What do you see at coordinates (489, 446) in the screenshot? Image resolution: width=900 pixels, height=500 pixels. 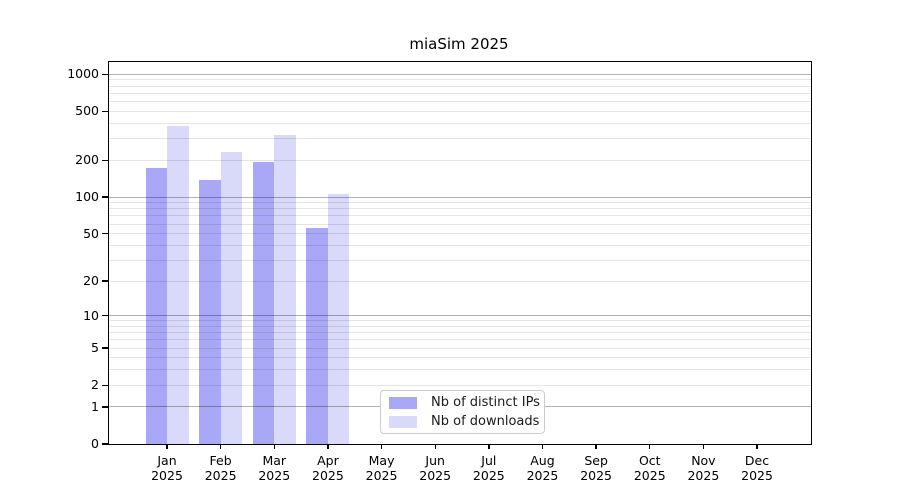 I see `x-tick-jul` at bounding box center [489, 446].